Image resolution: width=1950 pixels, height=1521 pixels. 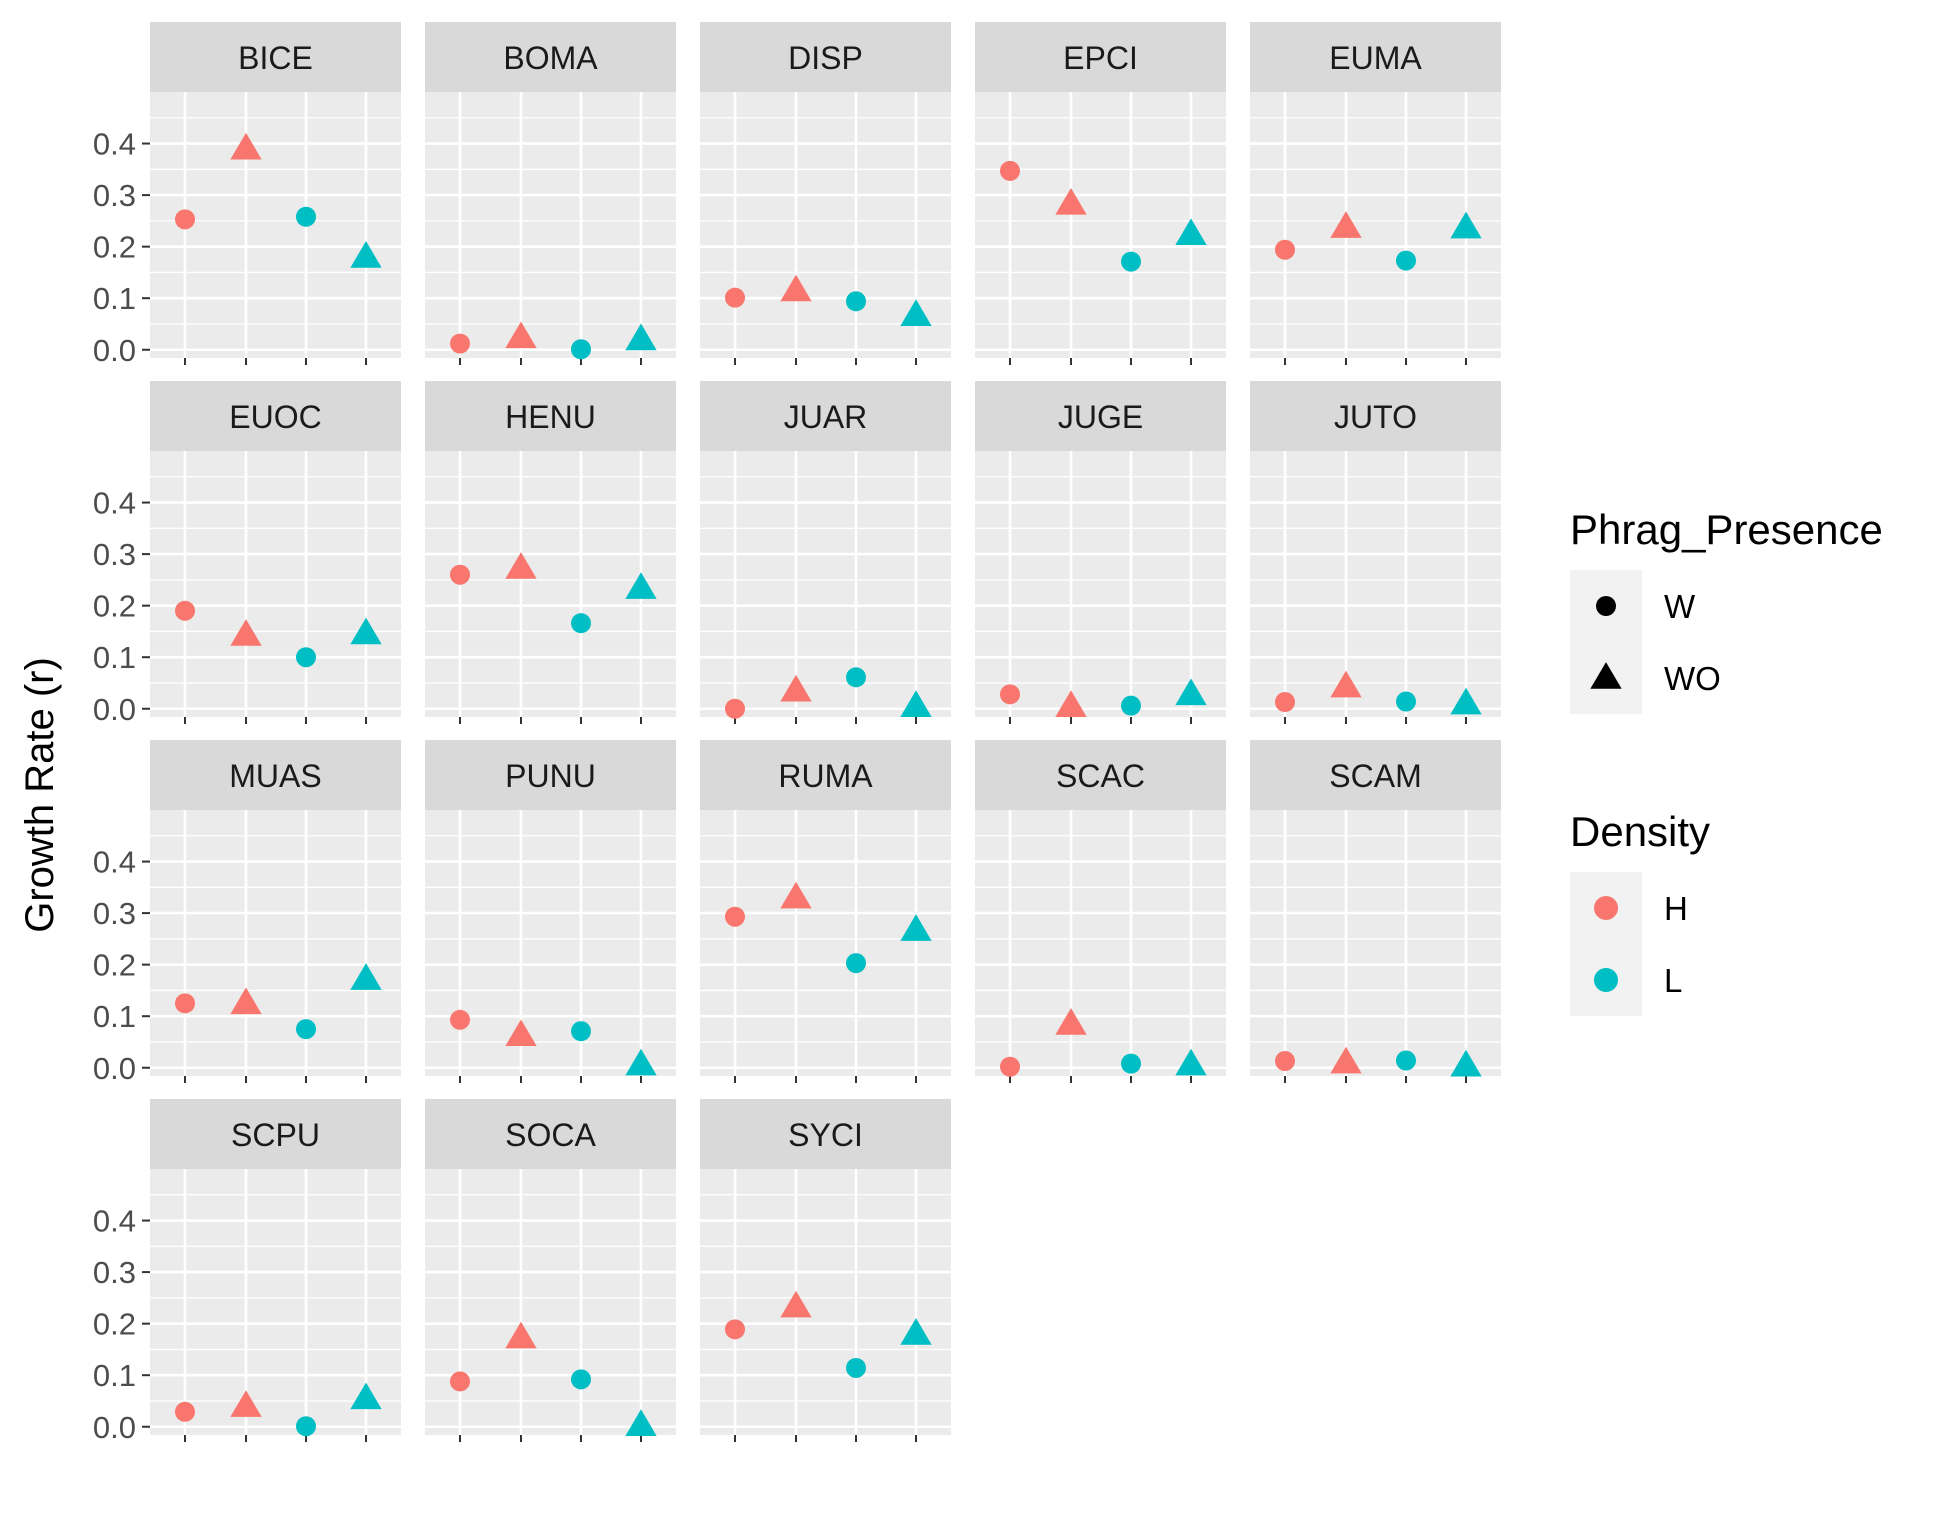 What do you see at coordinates (275, 417) in the screenshot?
I see `facet-strip-label: EUOC` at bounding box center [275, 417].